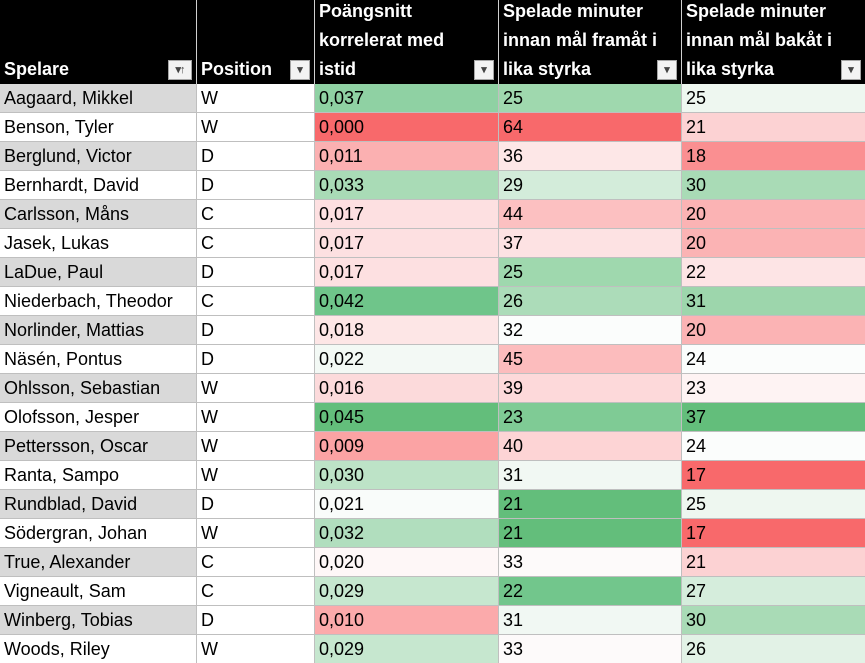  What do you see at coordinates (590, 127) in the screenshot?
I see `minutes-forward-cell: 64` at bounding box center [590, 127].